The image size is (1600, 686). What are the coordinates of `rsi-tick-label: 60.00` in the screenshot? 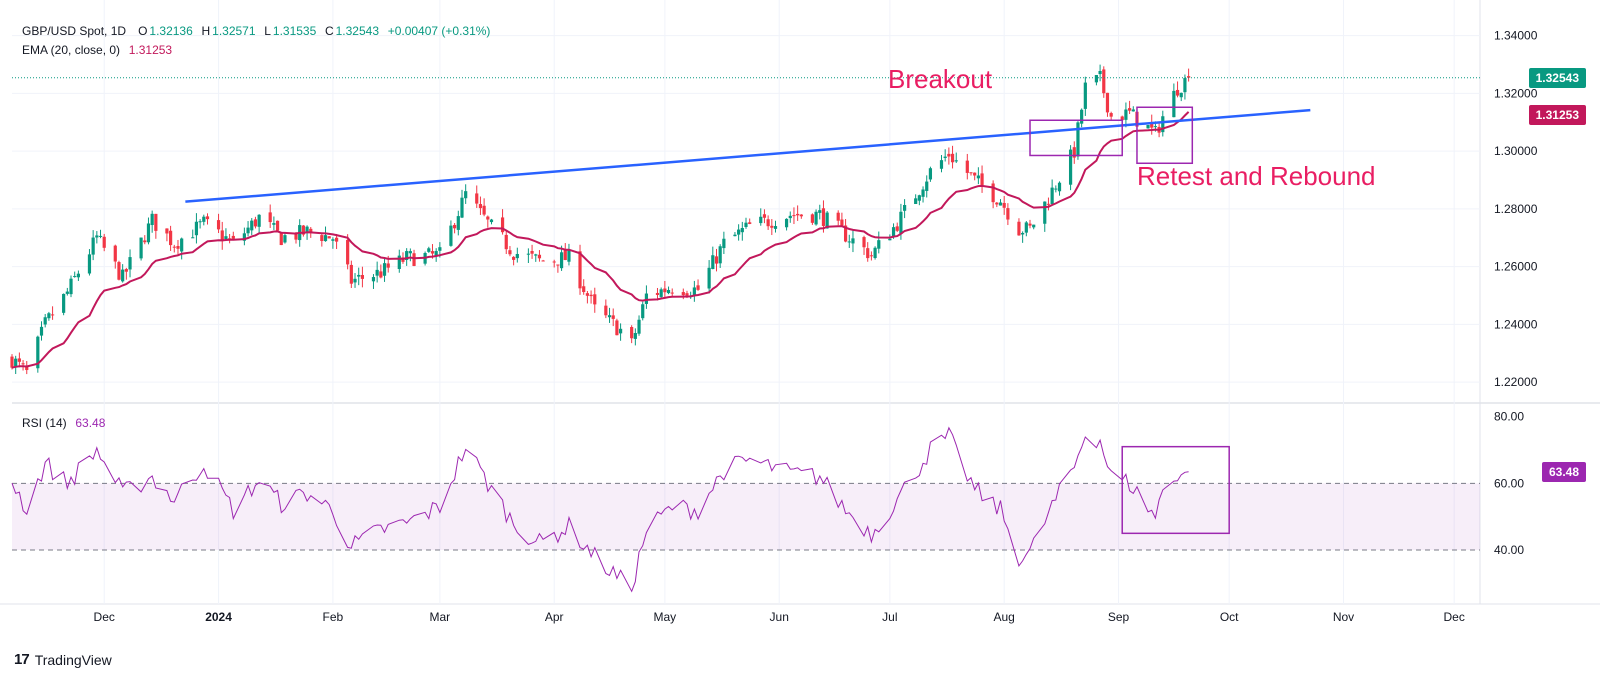 It's located at (1509, 483).